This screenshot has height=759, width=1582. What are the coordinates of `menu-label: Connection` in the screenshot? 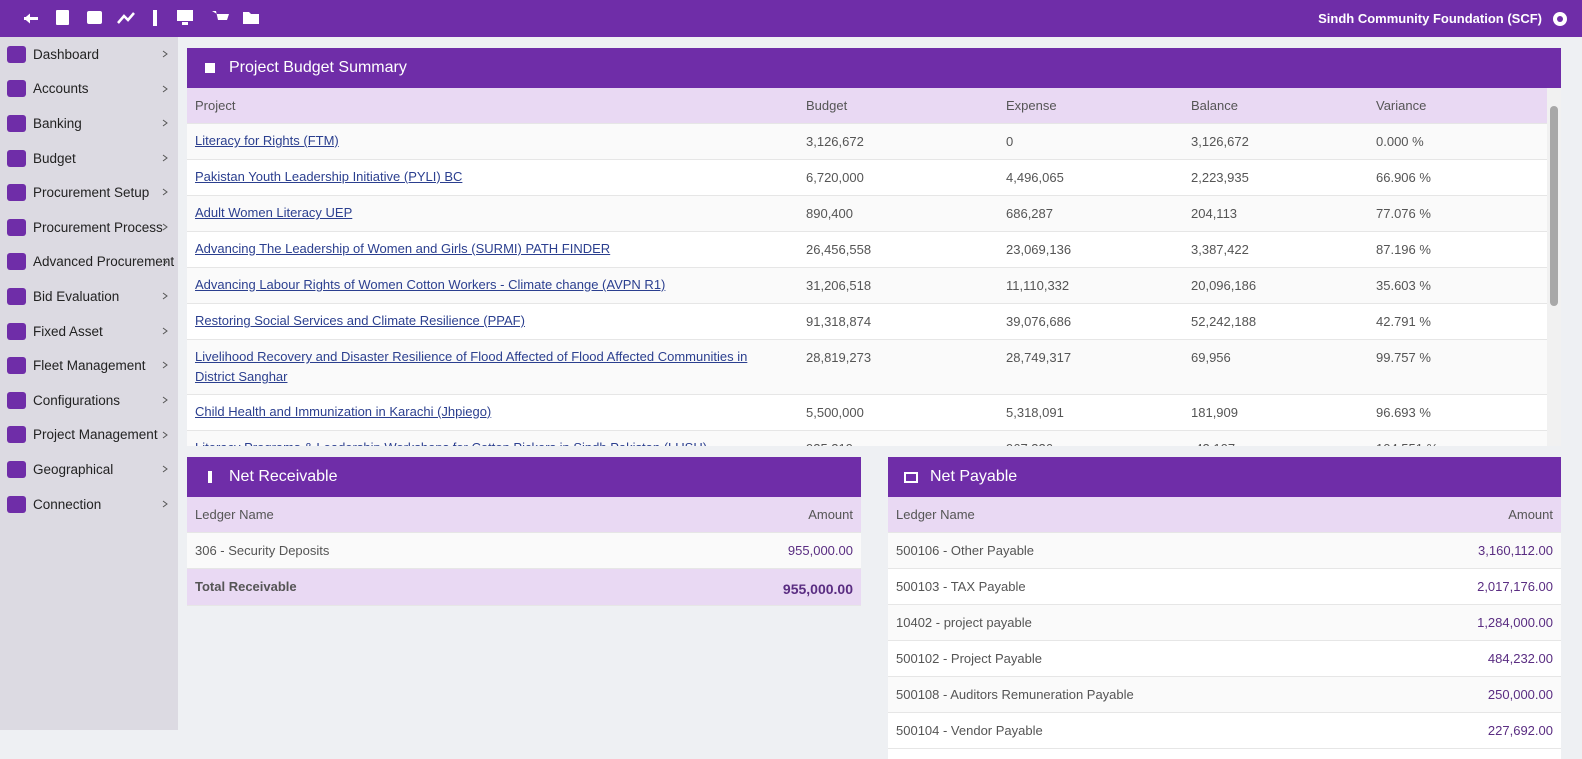 It's located at (67, 504).